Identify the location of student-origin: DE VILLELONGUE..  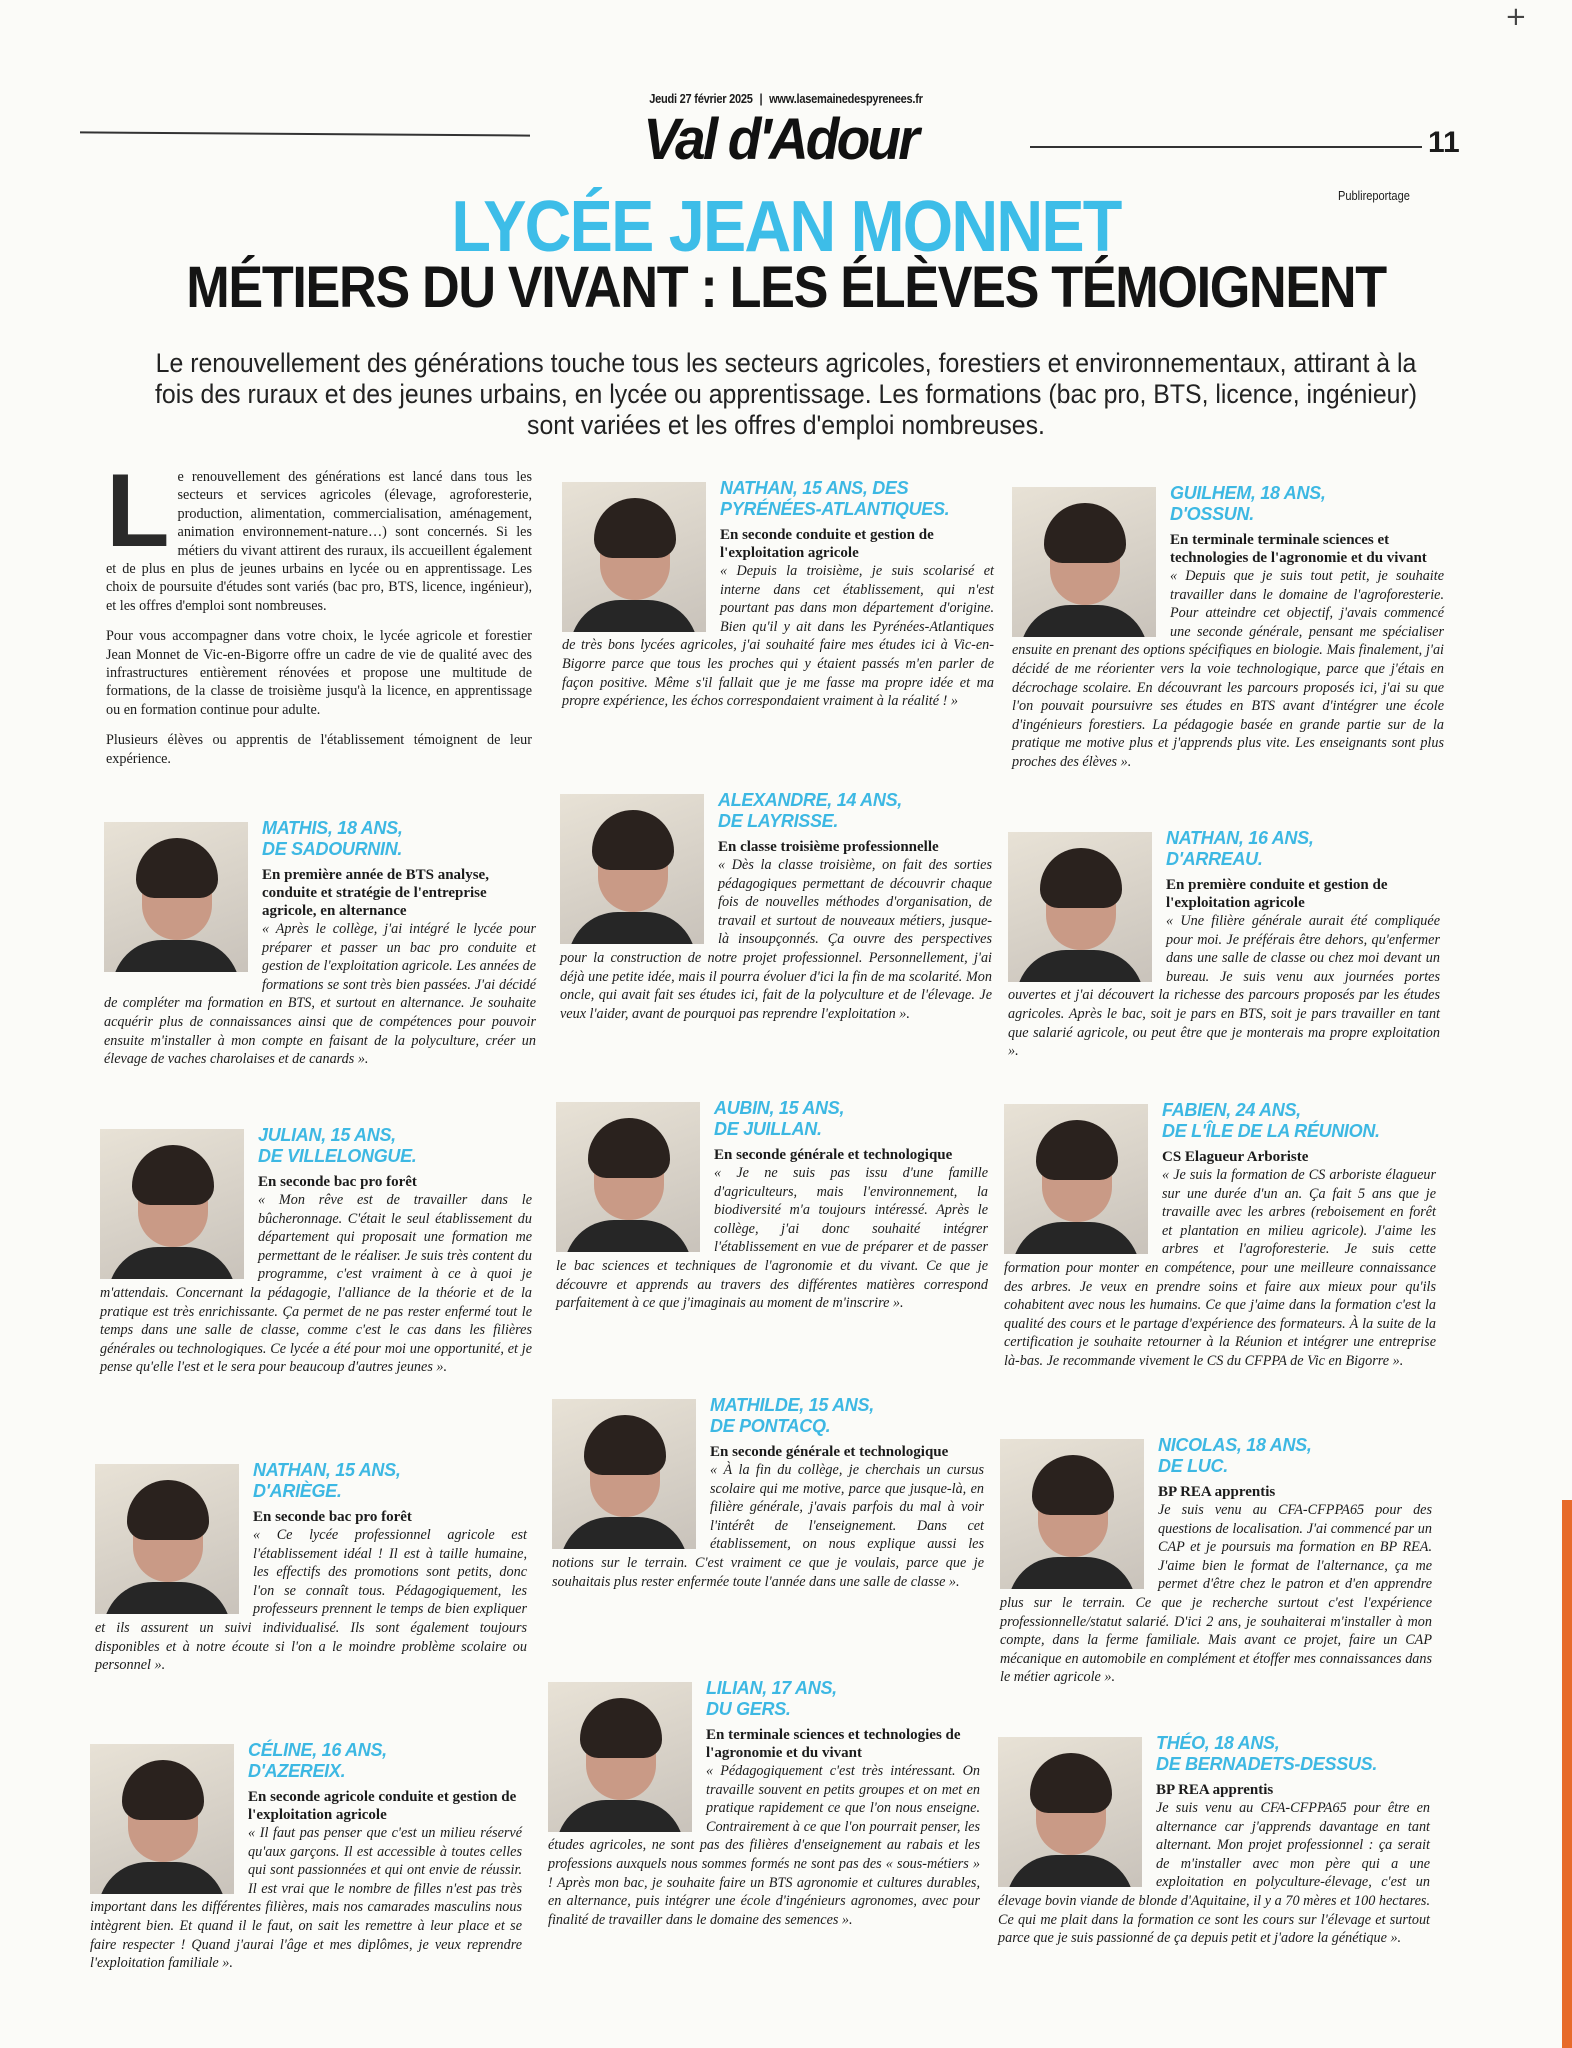
(337, 1156).